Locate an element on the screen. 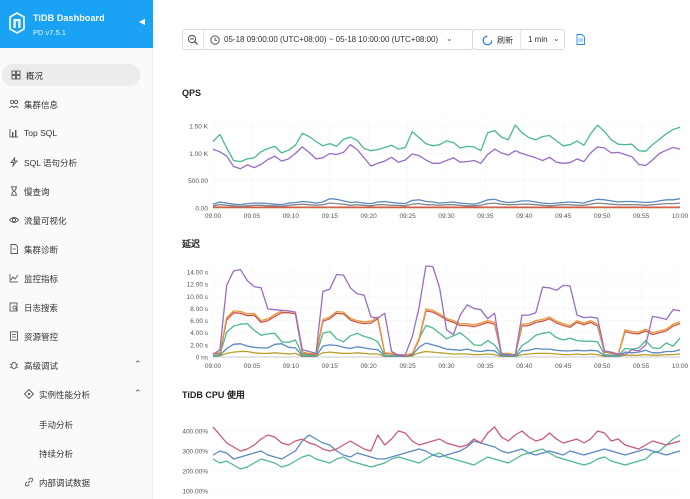 The image size is (690, 499). sidebar-item-label: 日志搜索 is located at coordinates (41, 308).